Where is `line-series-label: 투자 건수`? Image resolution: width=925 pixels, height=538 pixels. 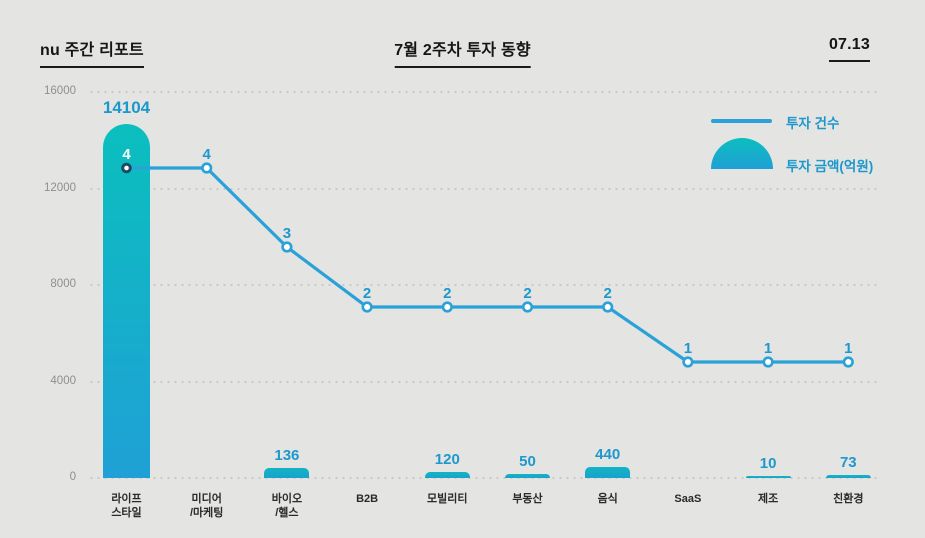
line-series-label: 투자 건수 is located at coordinates (813, 123).